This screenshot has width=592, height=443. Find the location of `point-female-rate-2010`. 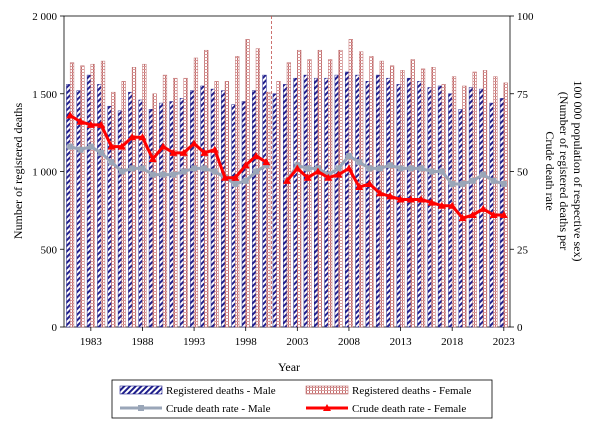

point-female-rate-2010 is located at coordinates (369, 183).